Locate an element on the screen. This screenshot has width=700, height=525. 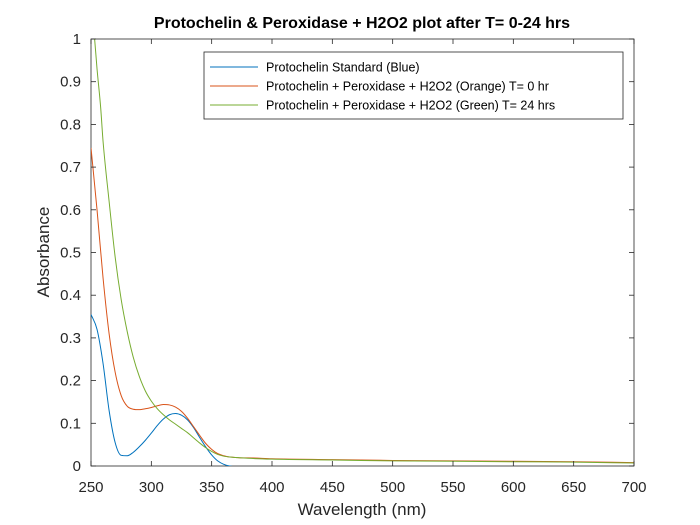
y-tick-label: 0.8 is located at coordinates (70, 124).